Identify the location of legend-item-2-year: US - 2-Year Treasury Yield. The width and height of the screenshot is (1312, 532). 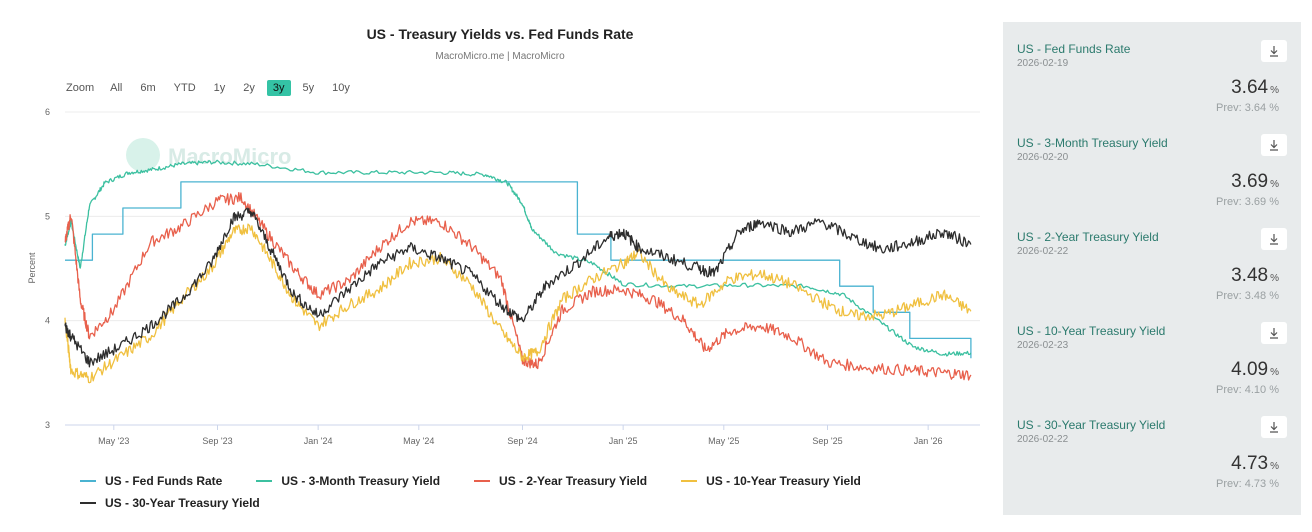
(560, 481).